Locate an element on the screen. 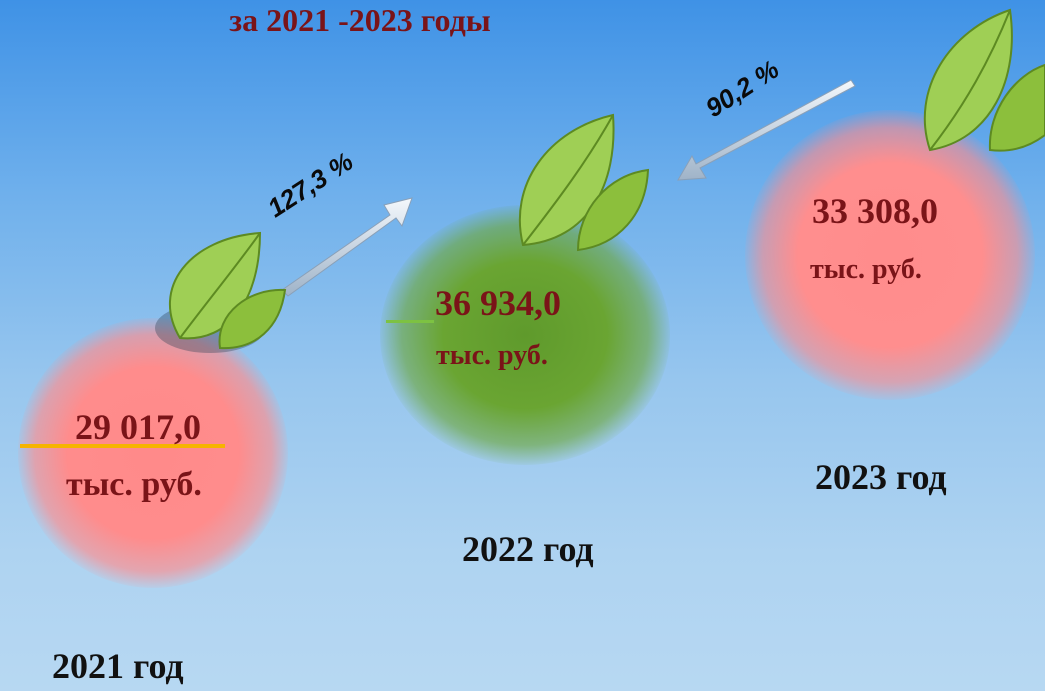 Image resolution: width=1045 pixels, height=691 pixels. arrow-left-icon is located at coordinates (766, 130).